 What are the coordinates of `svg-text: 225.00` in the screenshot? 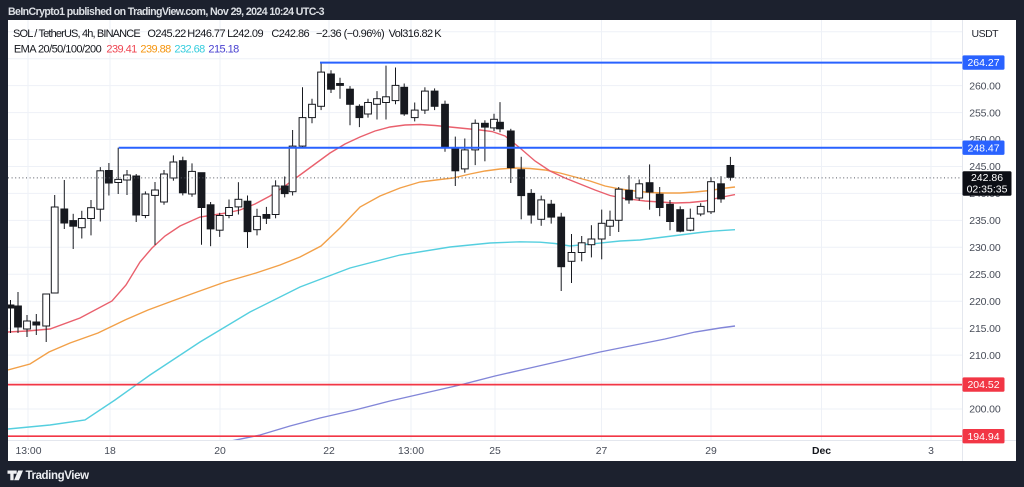 It's located at (985, 275).